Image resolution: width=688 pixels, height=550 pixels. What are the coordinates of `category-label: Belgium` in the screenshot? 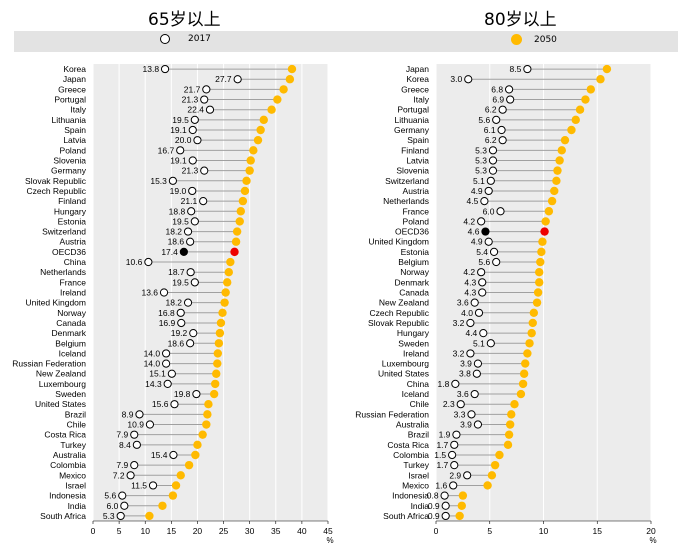 It's located at (413, 262).